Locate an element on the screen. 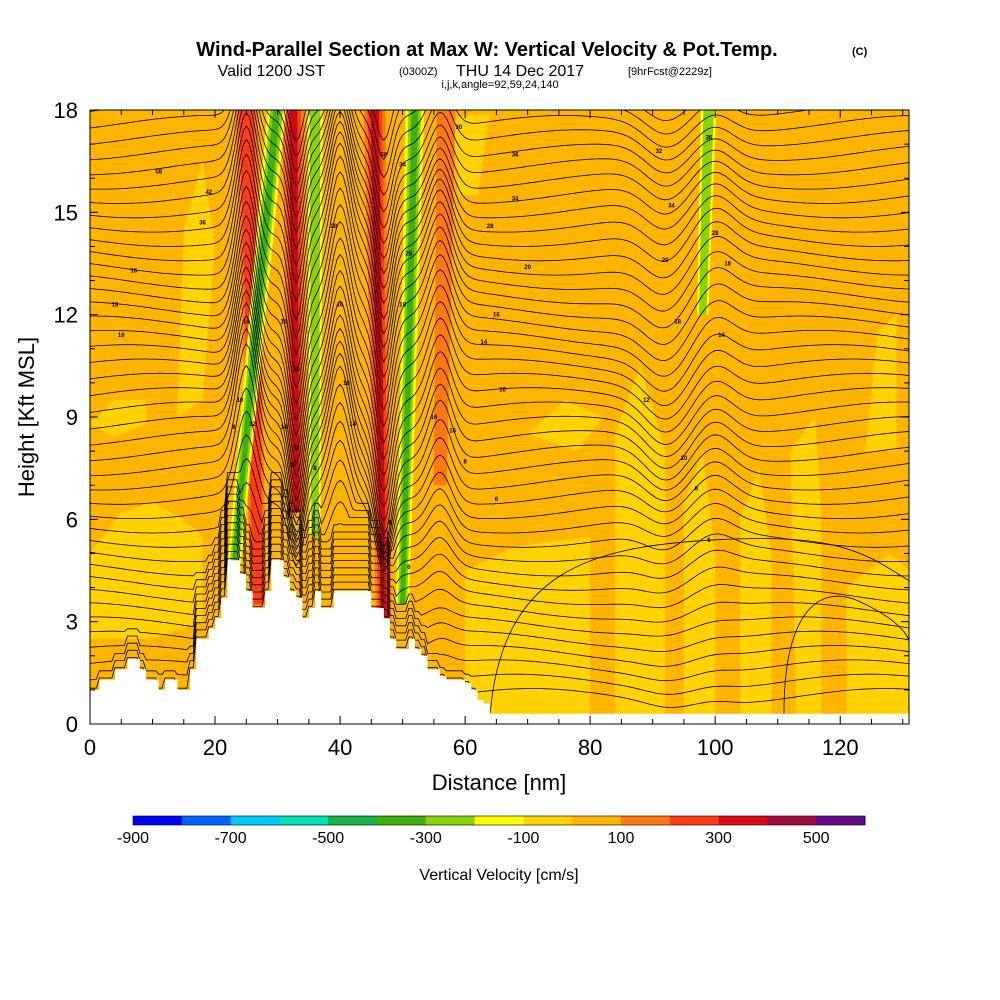 Image resolution: width=1000 pixels, height=1000 pixels. section-params-label: i,j,k,angle=92,59,24,140 is located at coordinates (499, 85).